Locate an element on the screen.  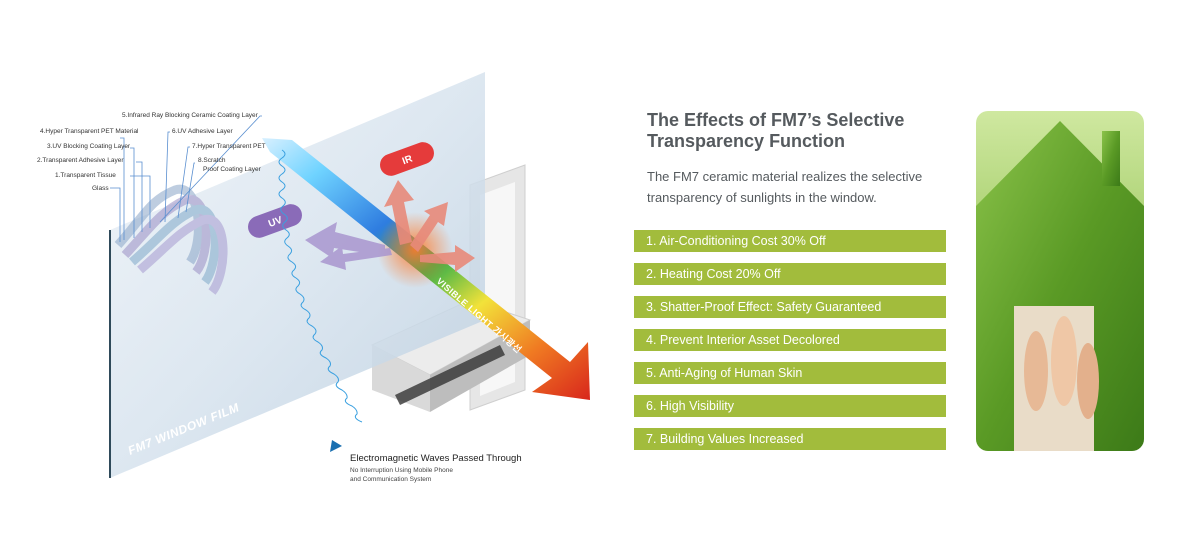
benefit-item: 5. Anti-Aging of Human Skin is located at coordinates (790, 373).